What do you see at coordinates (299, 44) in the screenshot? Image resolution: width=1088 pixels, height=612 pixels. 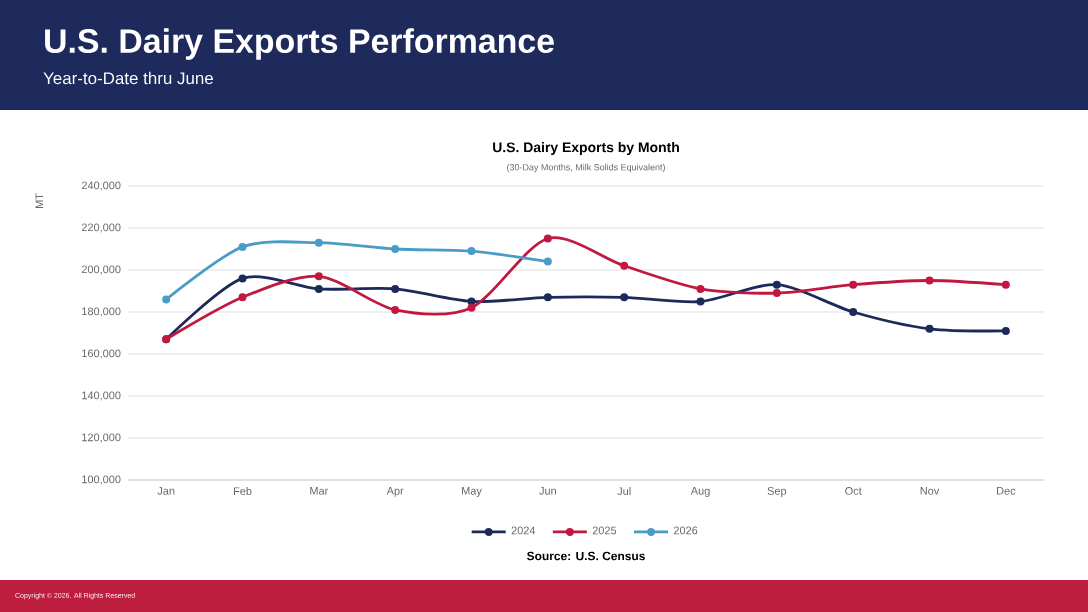 I see `text: U.S. Dairy Exports Performance` at bounding box center [299, 44].